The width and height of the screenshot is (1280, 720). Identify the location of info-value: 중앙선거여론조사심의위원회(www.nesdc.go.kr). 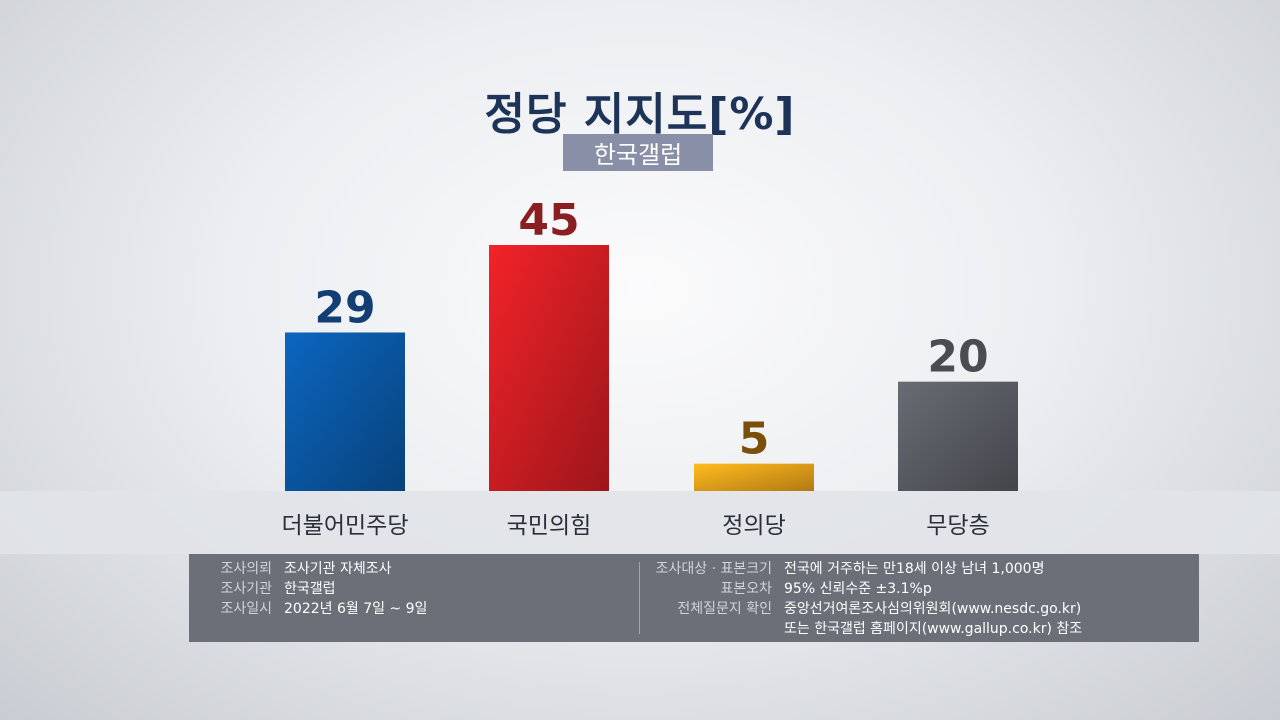
(933, 609).